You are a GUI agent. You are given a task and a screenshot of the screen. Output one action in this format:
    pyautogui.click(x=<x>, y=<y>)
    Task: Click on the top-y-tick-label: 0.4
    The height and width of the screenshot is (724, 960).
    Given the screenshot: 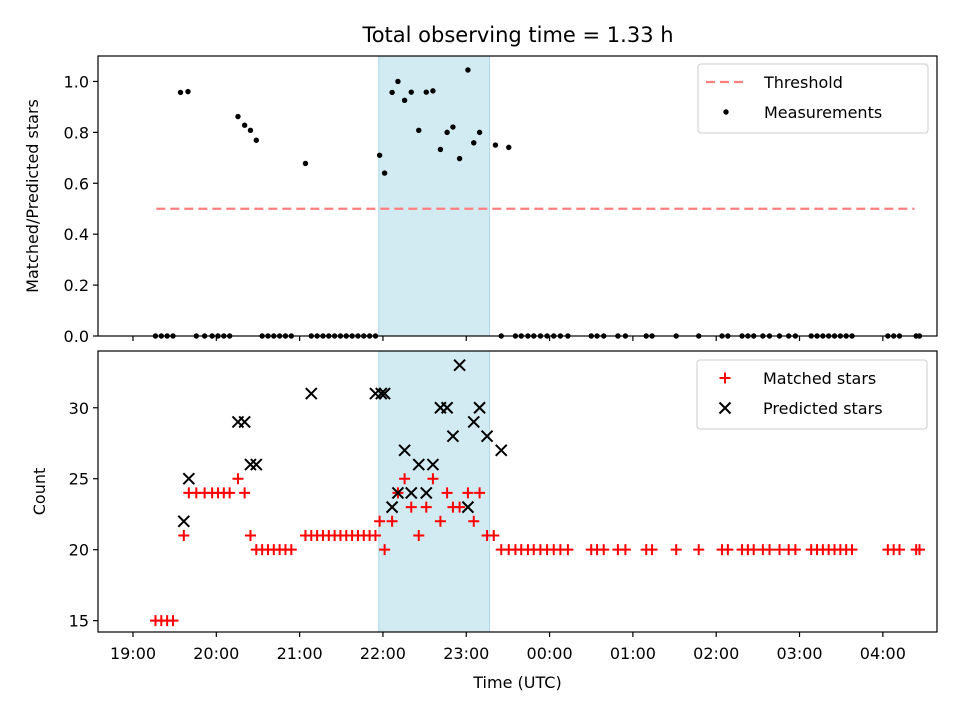 What is the action you would take?
    pyautogui.click(x=76, y=234)
    